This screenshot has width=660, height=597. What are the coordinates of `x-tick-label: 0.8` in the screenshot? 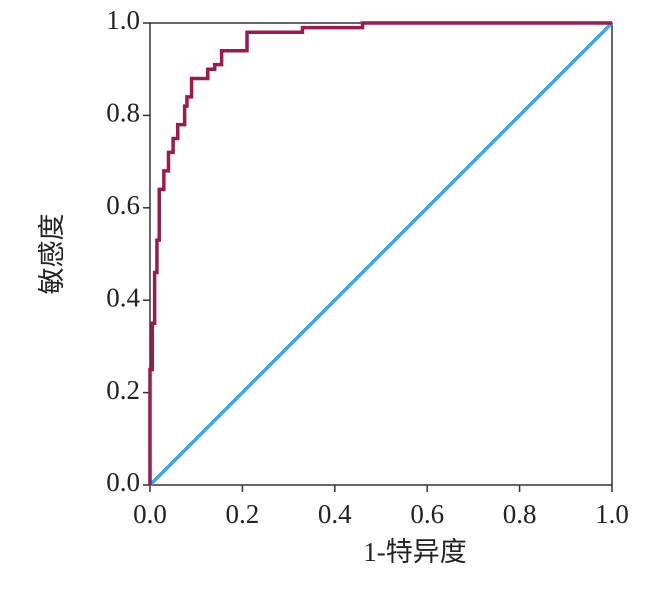 It's located at (520, 514).